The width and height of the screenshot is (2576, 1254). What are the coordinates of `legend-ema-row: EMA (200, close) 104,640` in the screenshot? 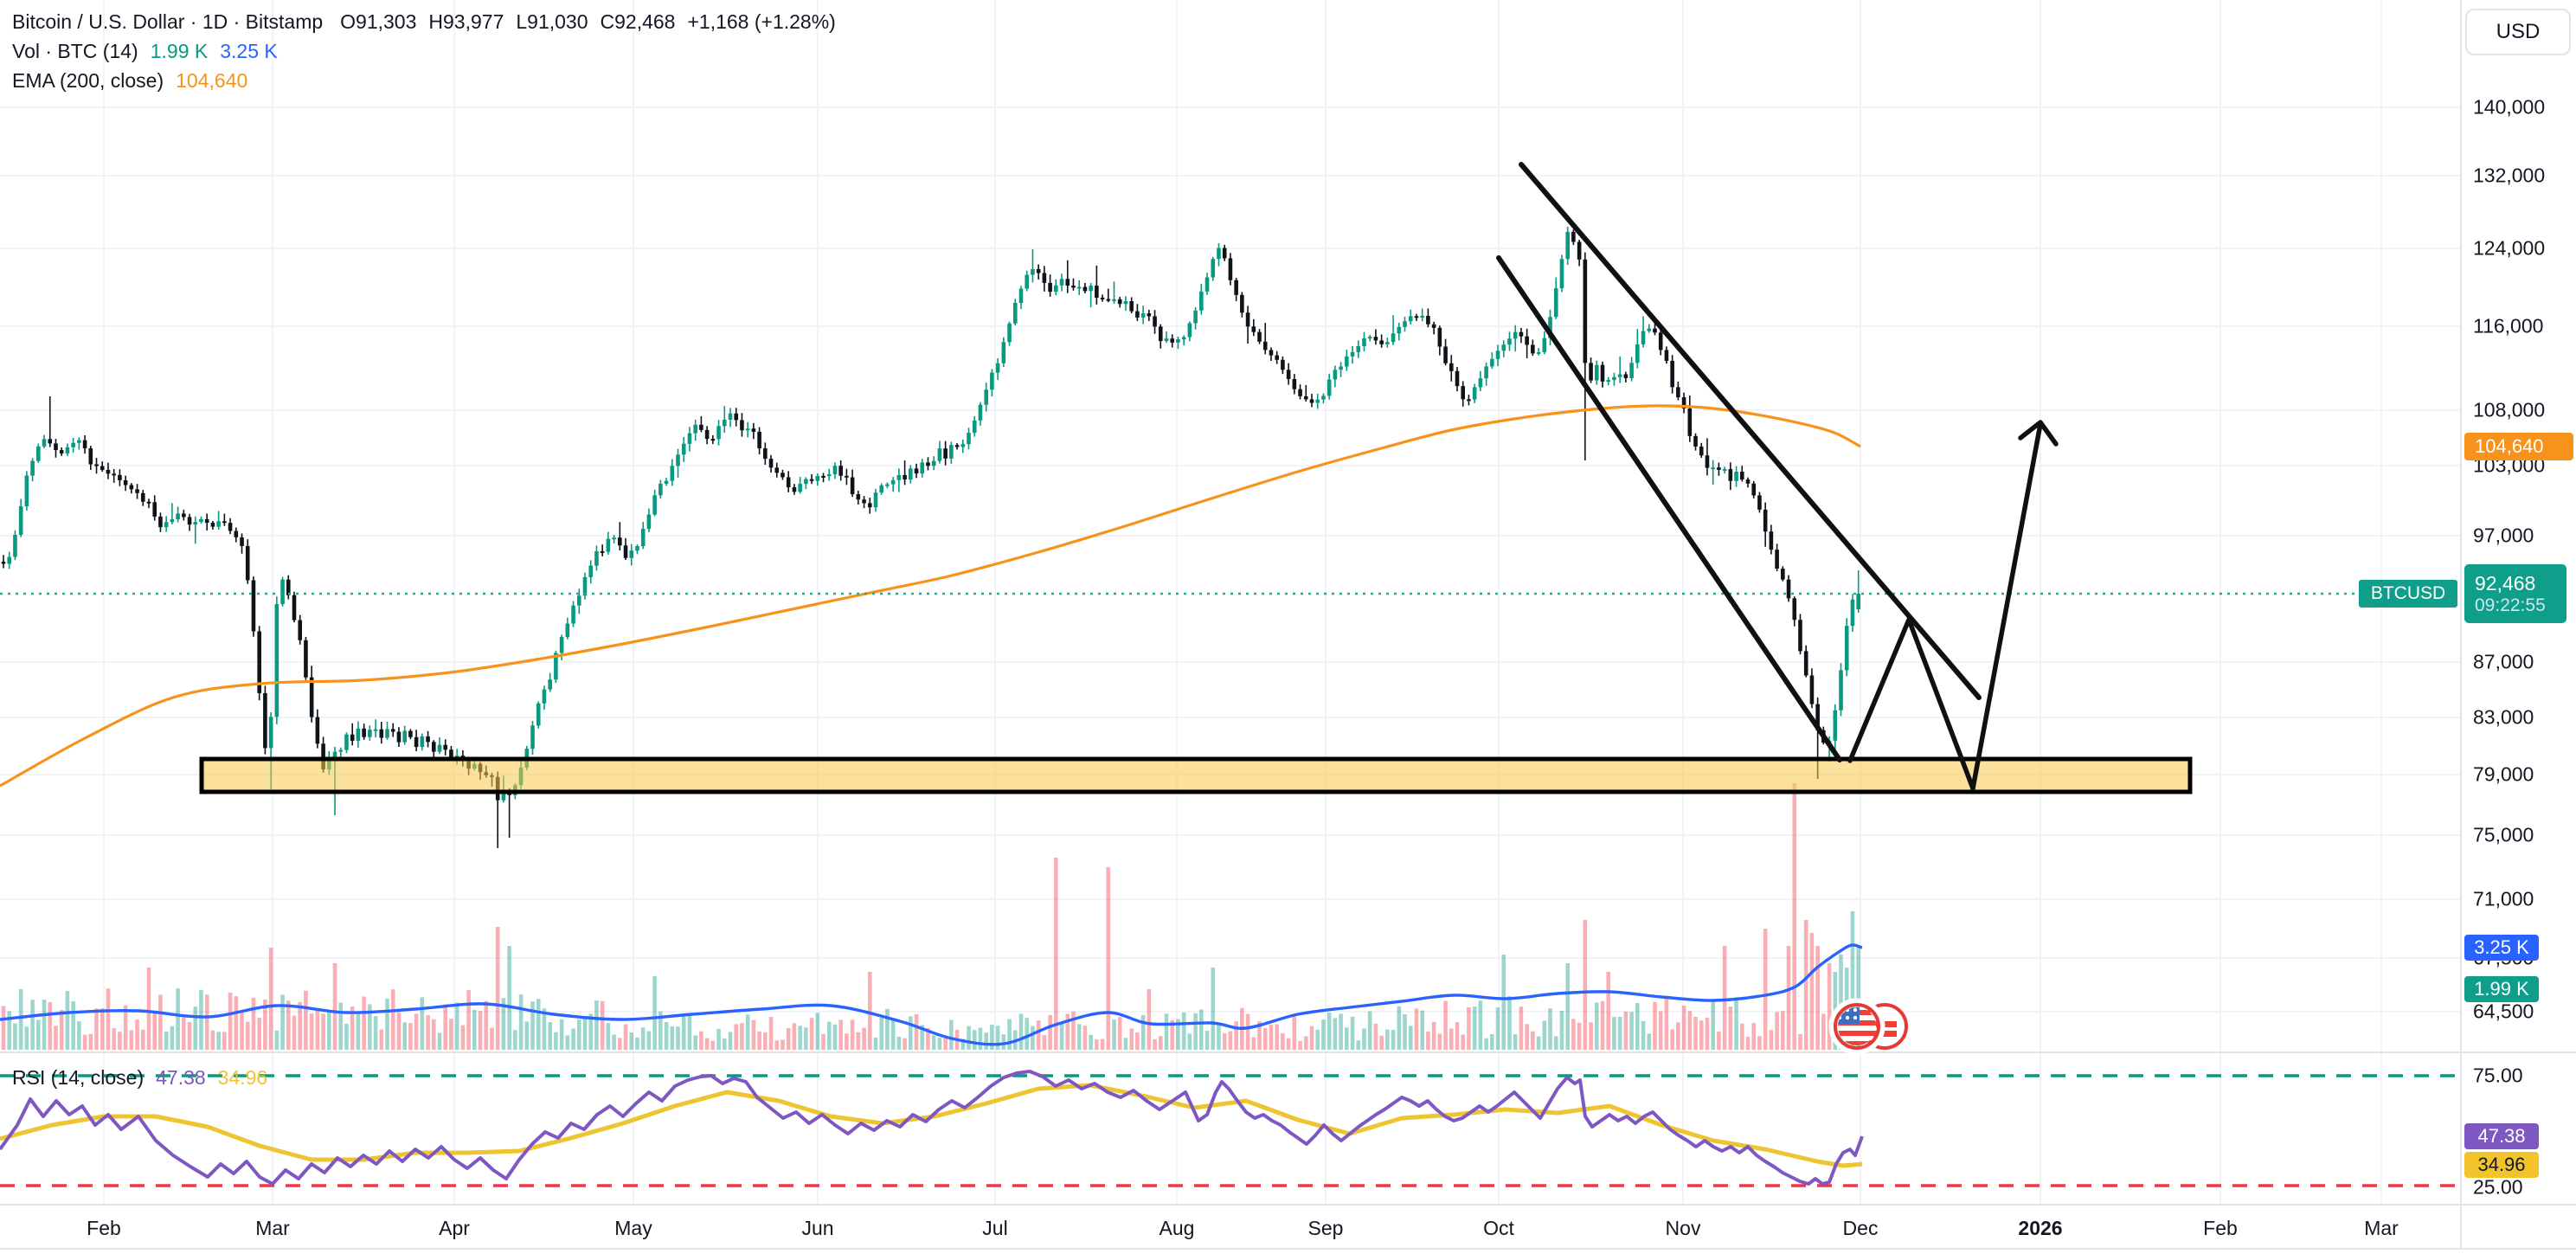 It's located at (424, 80).